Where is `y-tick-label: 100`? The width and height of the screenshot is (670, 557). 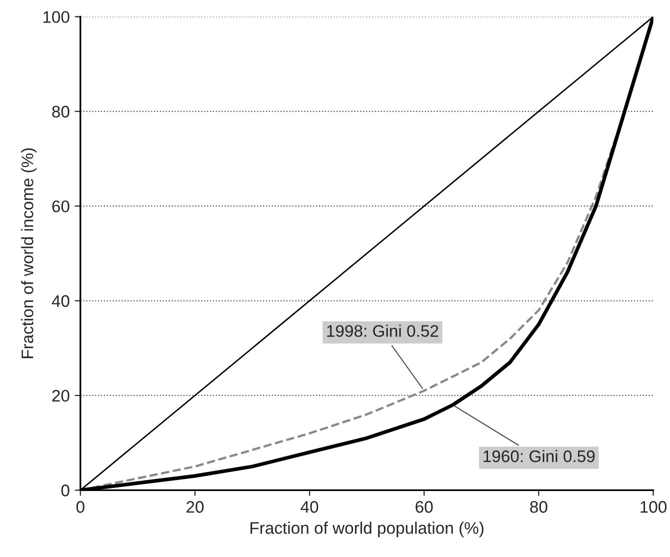 y-tick-label: 100 is located at coordinates (56, 17).